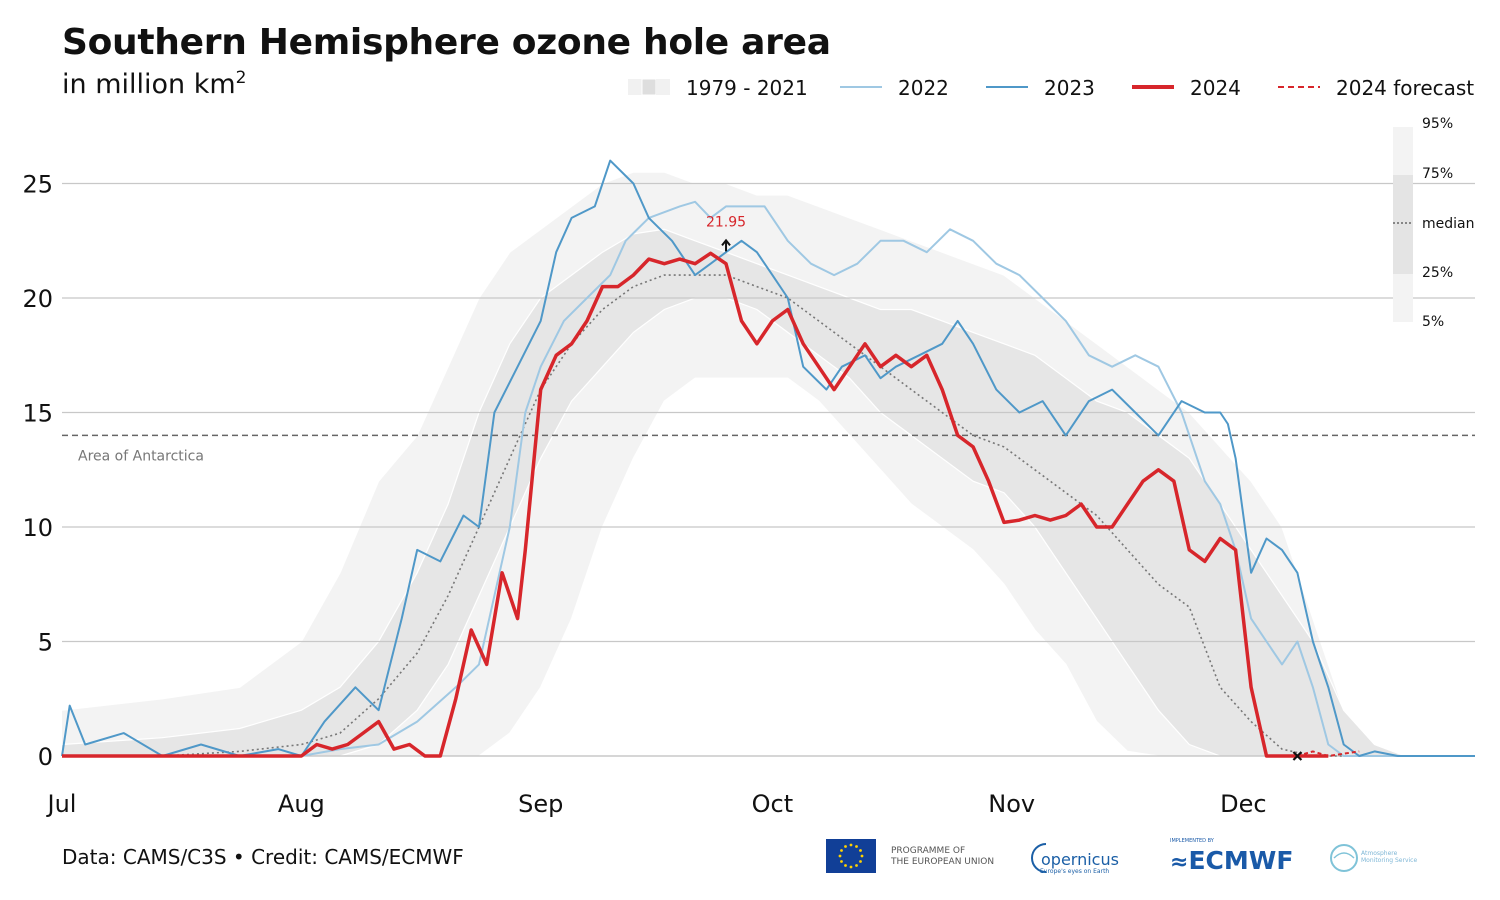 The height and width of the screenshot is (900, 1500). Describe the element at coordinates (1069, 88) in the screenshot. I see `legend-label: 2023` at that location.